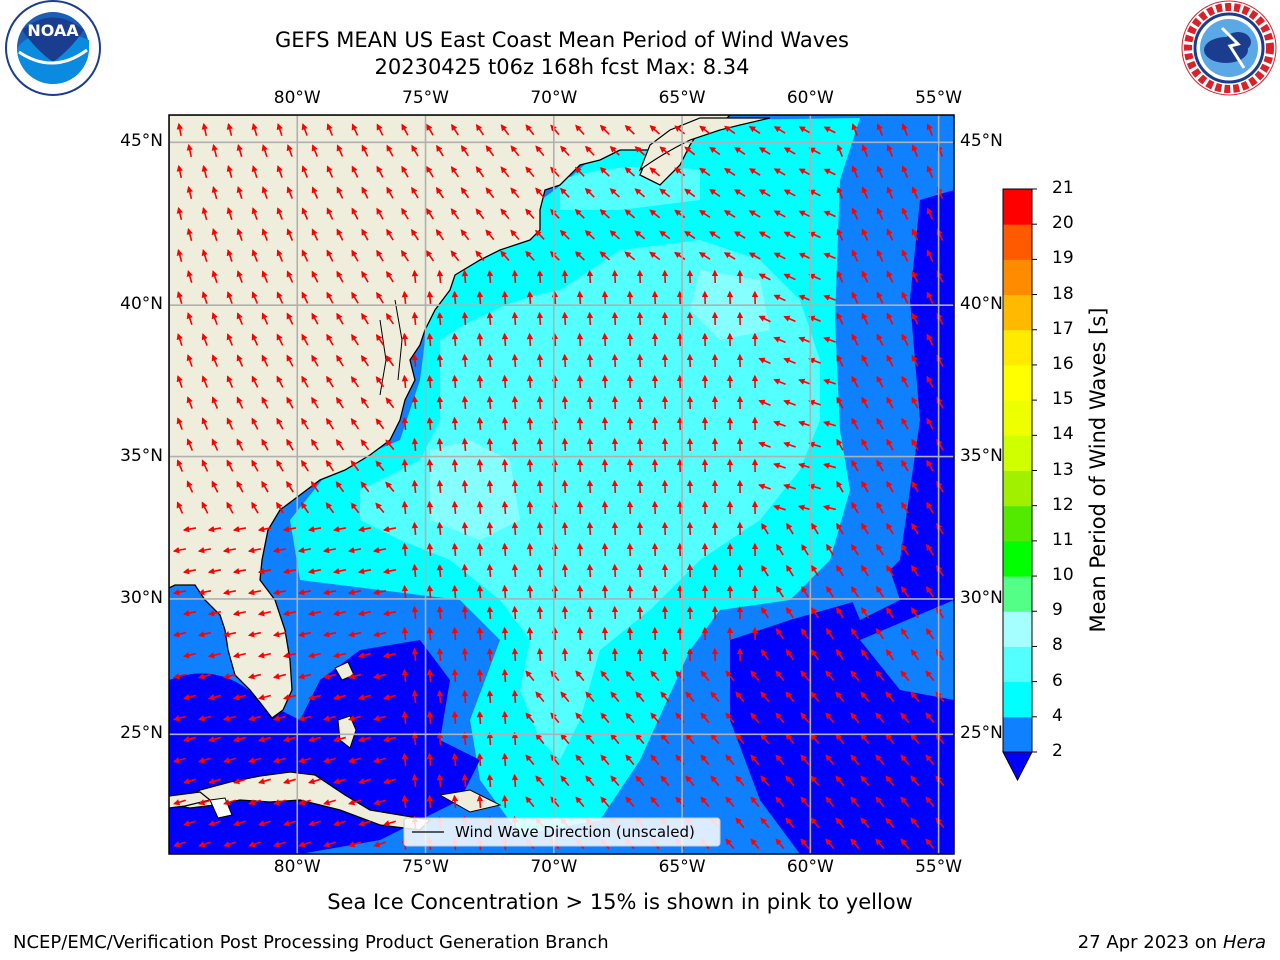 The width and height of the screenshot is (1280, 960). I want to click on colorbar-tick-label-8: 13, so click(1063, 469).